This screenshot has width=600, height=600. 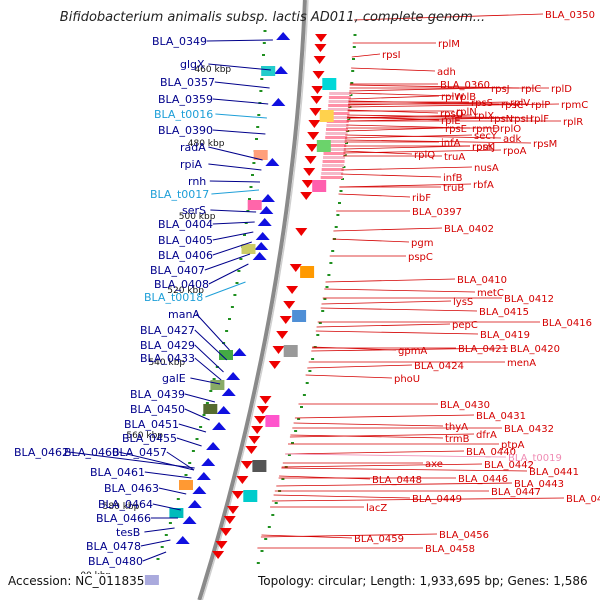 I want to click on right-gene-label: adh, so click(x=446, y=72).